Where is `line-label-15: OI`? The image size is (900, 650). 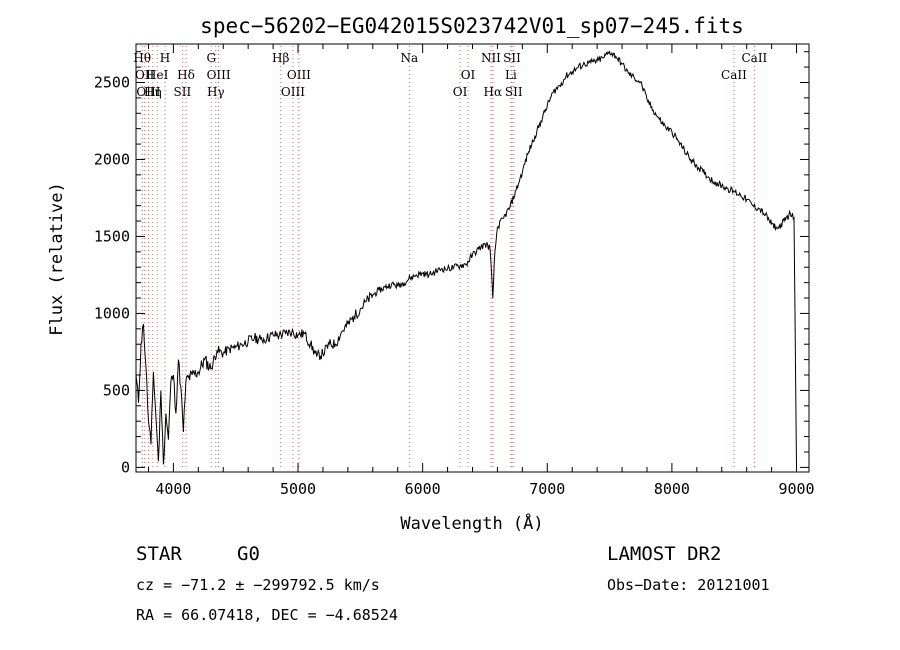 line-label-15: OI is located at coordinates (460, 92).